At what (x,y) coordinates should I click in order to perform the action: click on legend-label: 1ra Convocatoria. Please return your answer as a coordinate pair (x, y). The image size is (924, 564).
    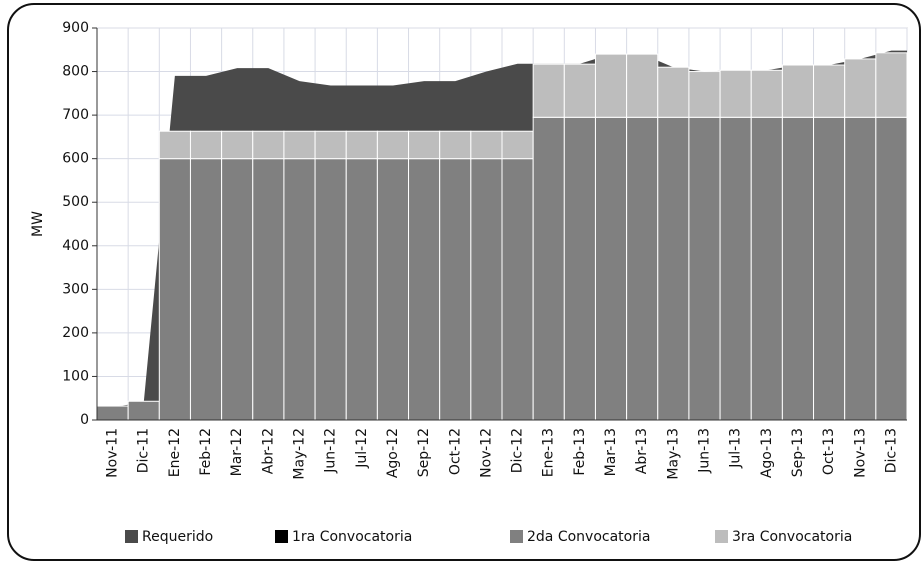
    Looking at the image, I should click on (352, 537).